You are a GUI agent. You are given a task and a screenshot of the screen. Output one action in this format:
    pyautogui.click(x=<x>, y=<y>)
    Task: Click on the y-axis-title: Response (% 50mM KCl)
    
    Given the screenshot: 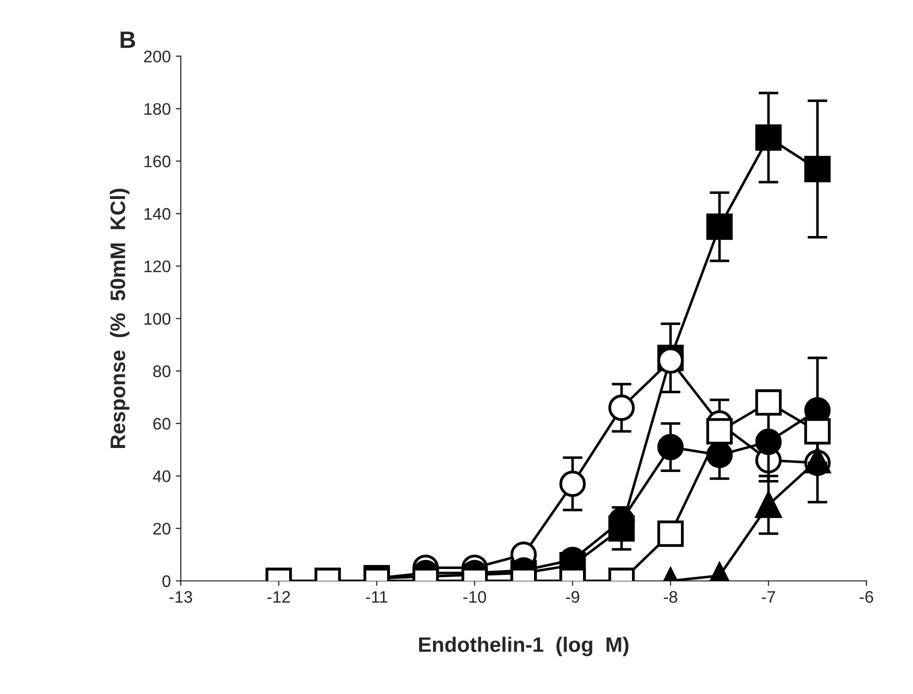 What is the action you would take?
    pyautogui.click(x=120, y=318)
    